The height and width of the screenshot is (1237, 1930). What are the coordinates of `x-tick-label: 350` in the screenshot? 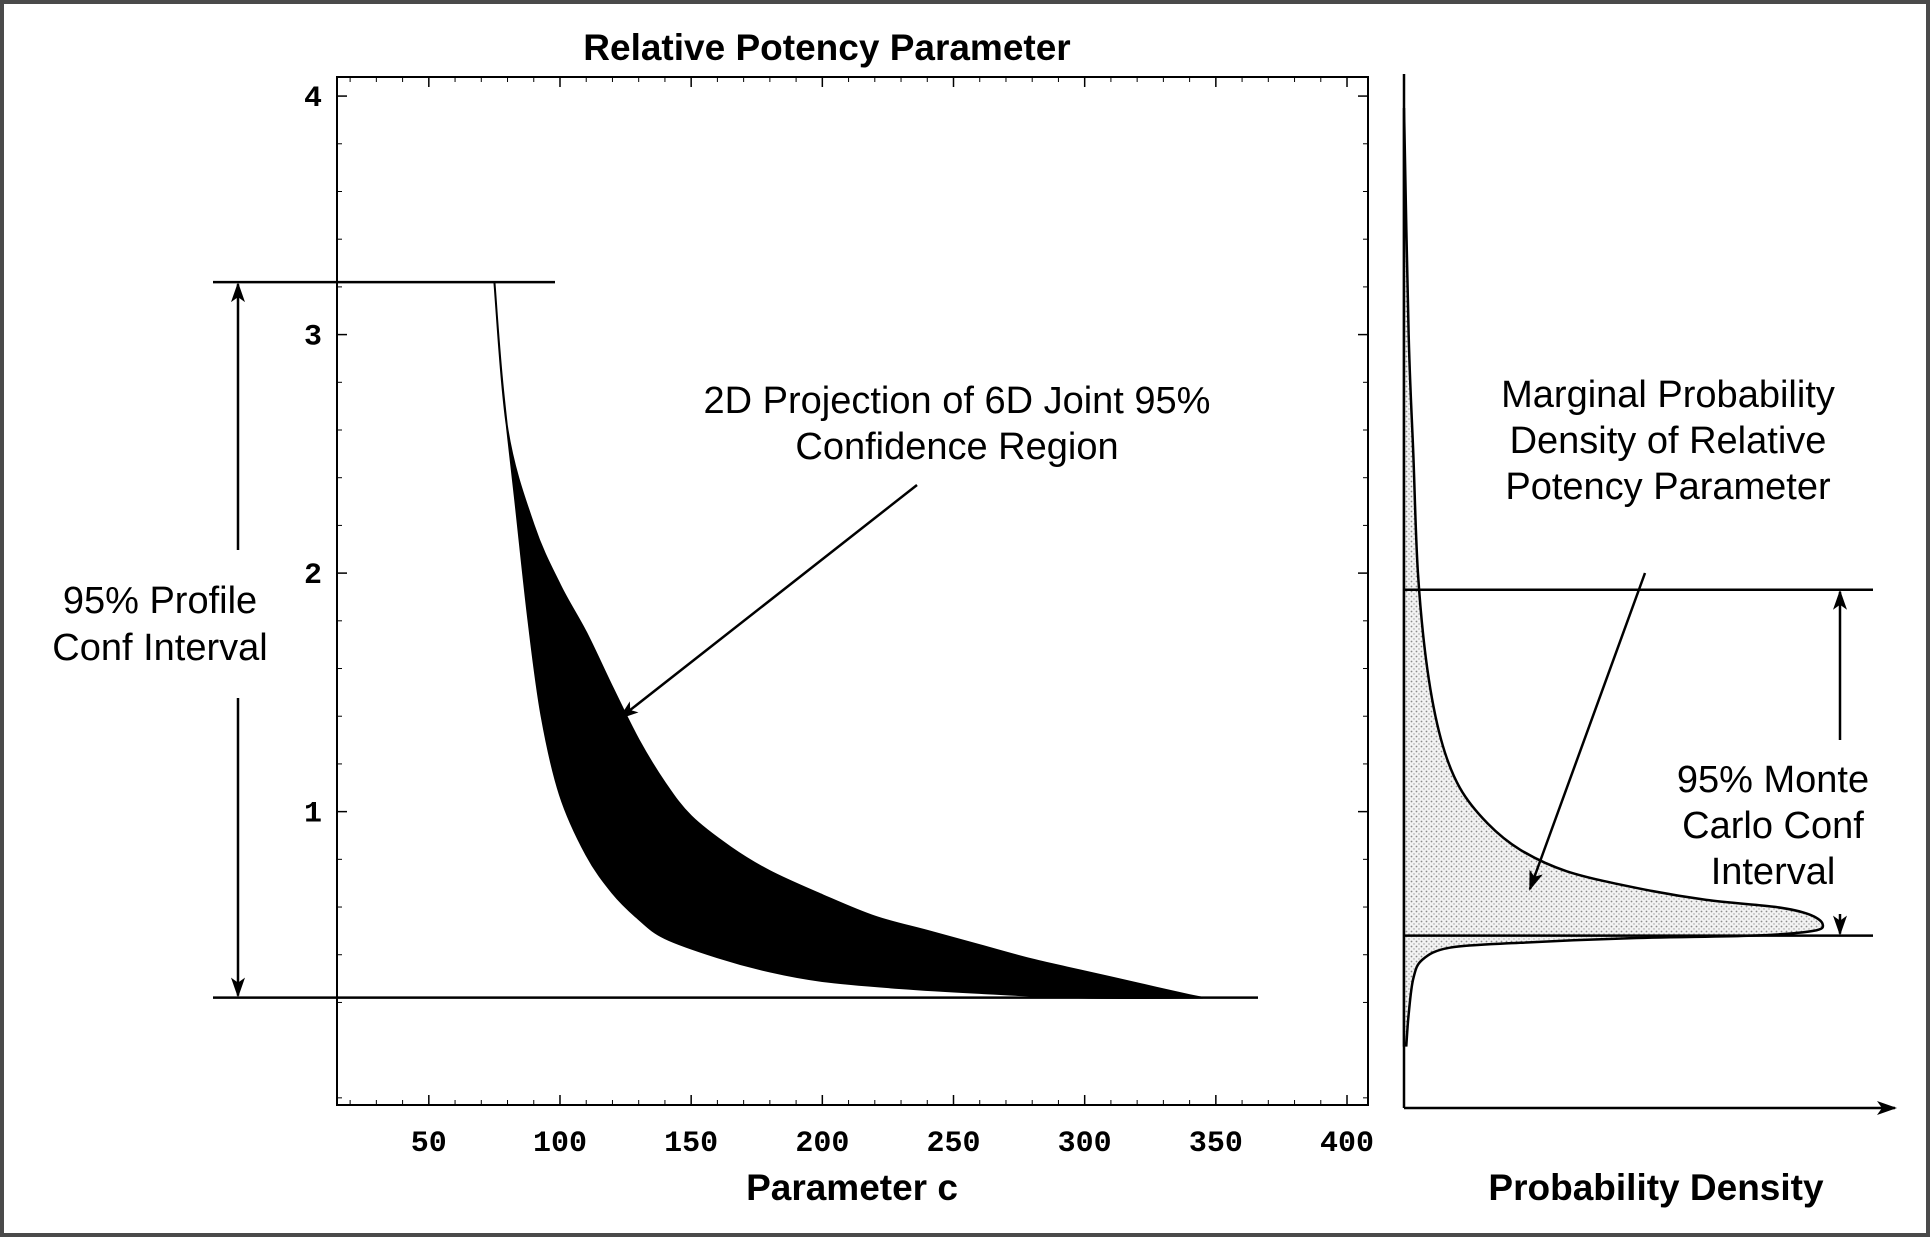 It's located at (1216, 1144).